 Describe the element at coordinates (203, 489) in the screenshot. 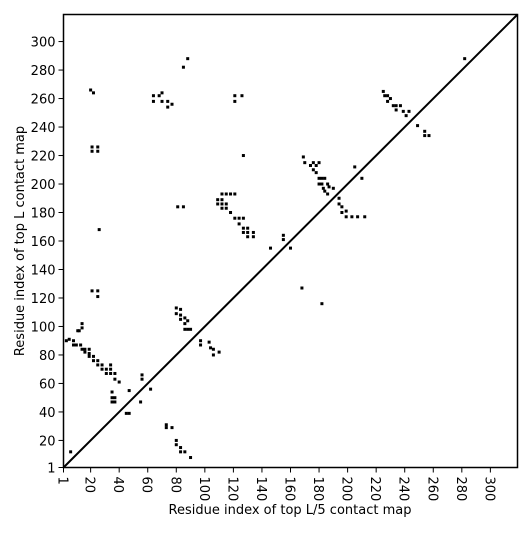

I see `x-tick-label: 100` at that location.